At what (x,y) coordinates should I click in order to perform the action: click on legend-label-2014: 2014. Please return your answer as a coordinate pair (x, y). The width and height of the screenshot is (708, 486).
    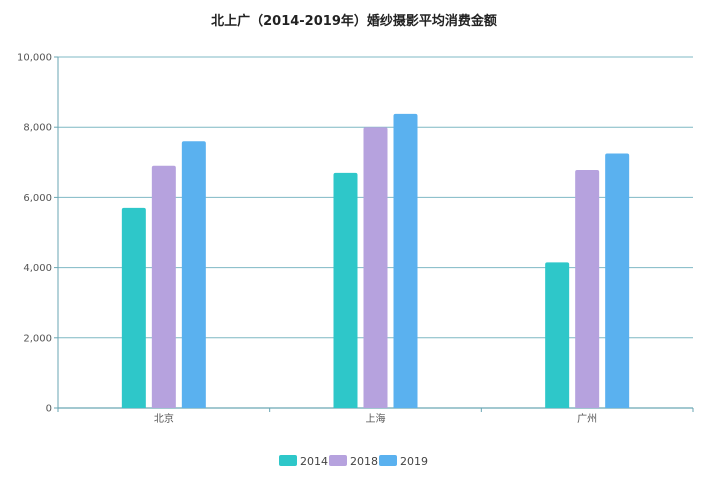
    Looking at the image, I should click on (314, 461).